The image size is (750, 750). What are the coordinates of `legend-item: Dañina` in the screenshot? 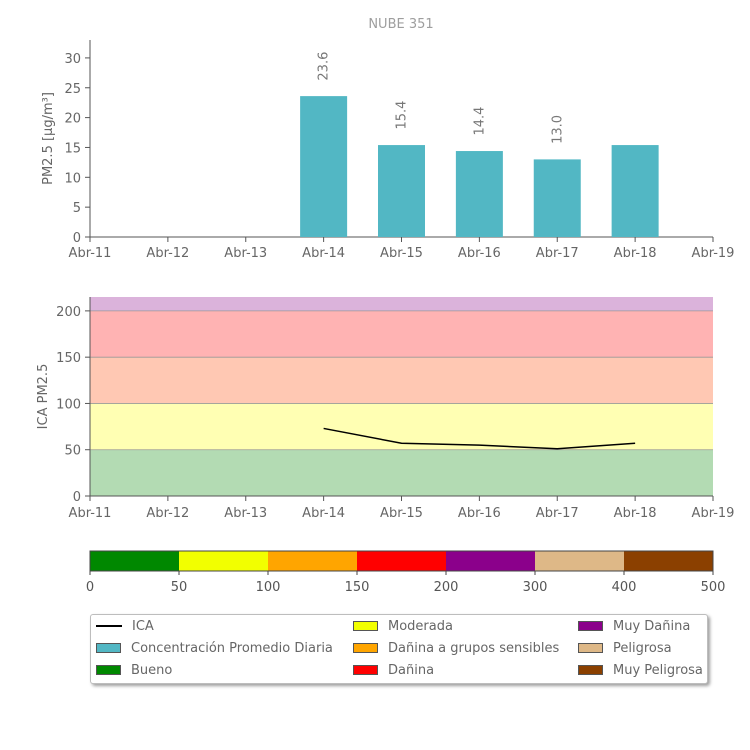 It's located at (393, 670).